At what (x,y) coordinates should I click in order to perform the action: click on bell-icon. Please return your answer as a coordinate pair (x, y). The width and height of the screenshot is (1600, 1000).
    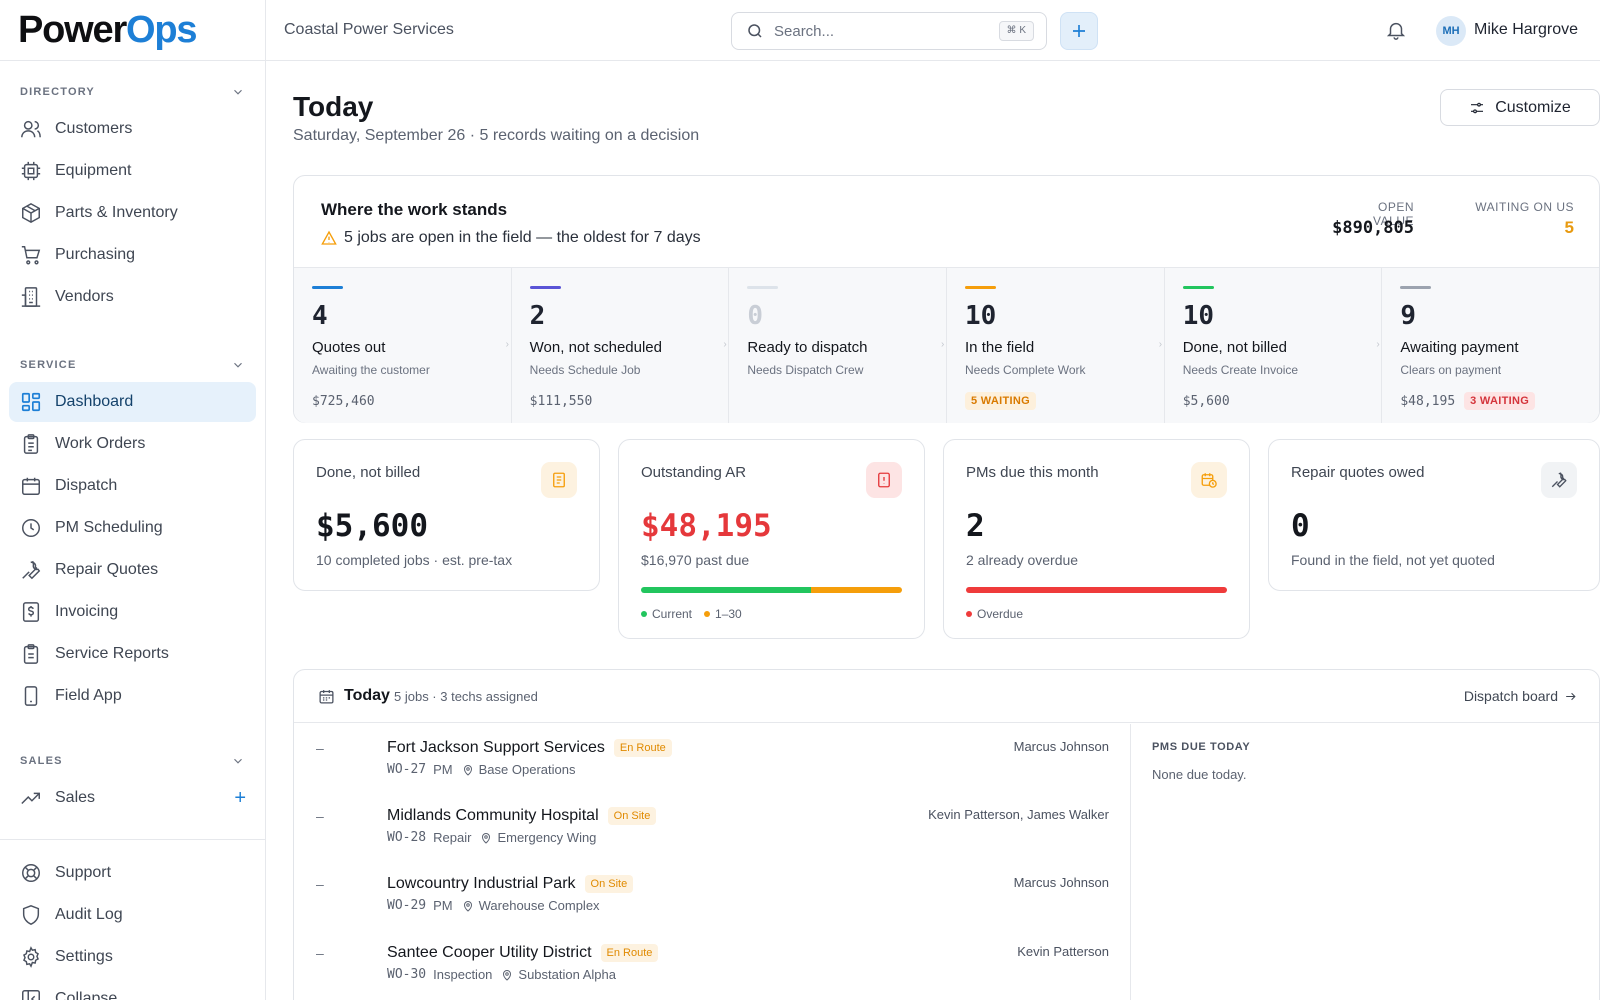
    Looking at the image, I should click on (1396, 30).